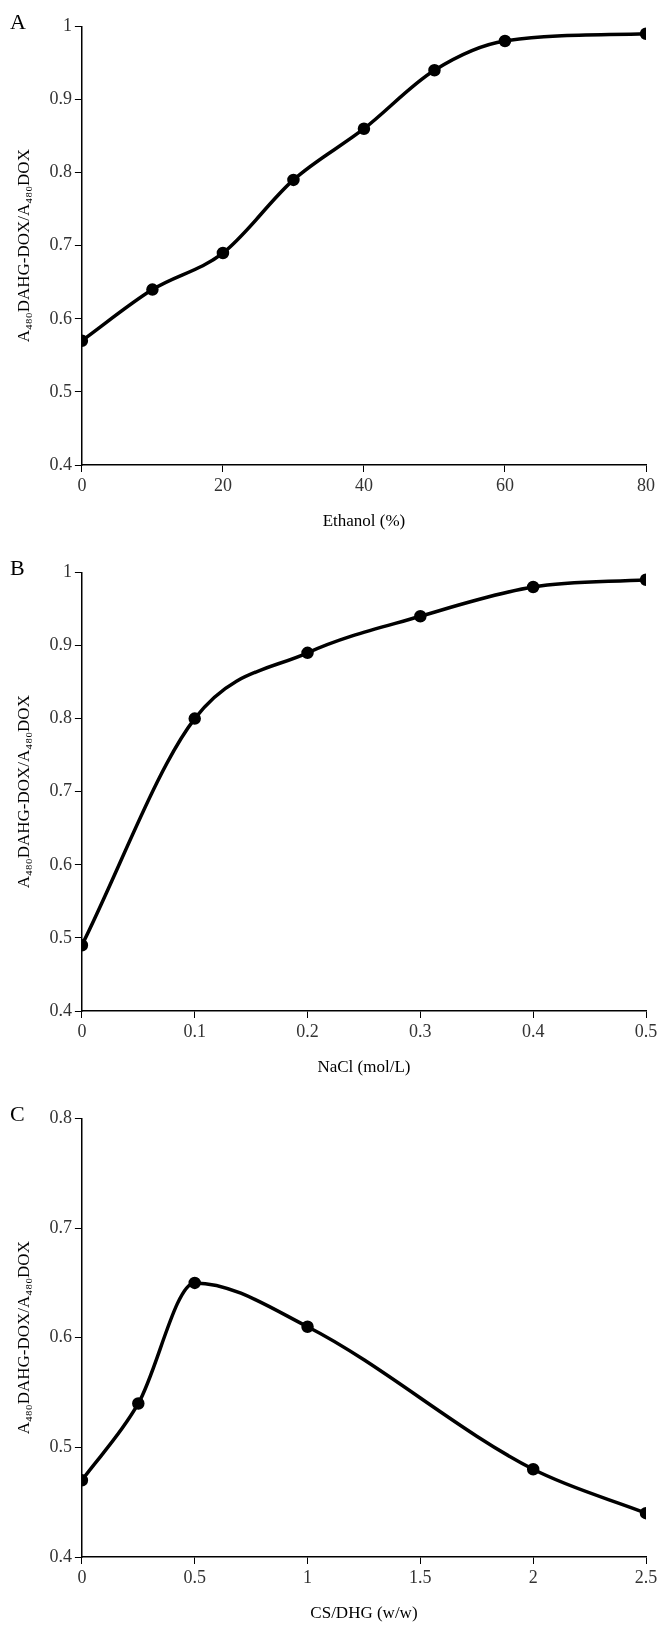  I want to click on x-tick-label: 0.2, so click(307, 1030).